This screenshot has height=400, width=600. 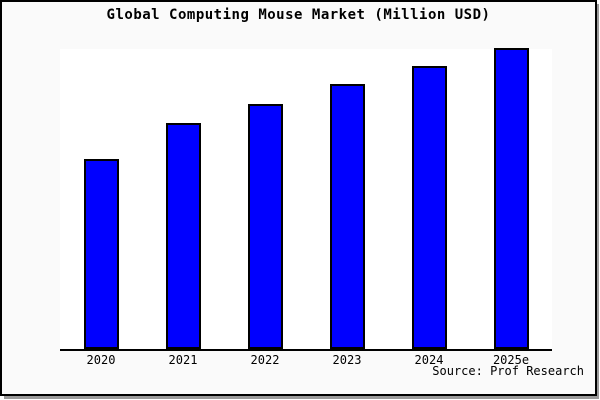 I want to click on bar-2025e, so click(x=511, y=198).